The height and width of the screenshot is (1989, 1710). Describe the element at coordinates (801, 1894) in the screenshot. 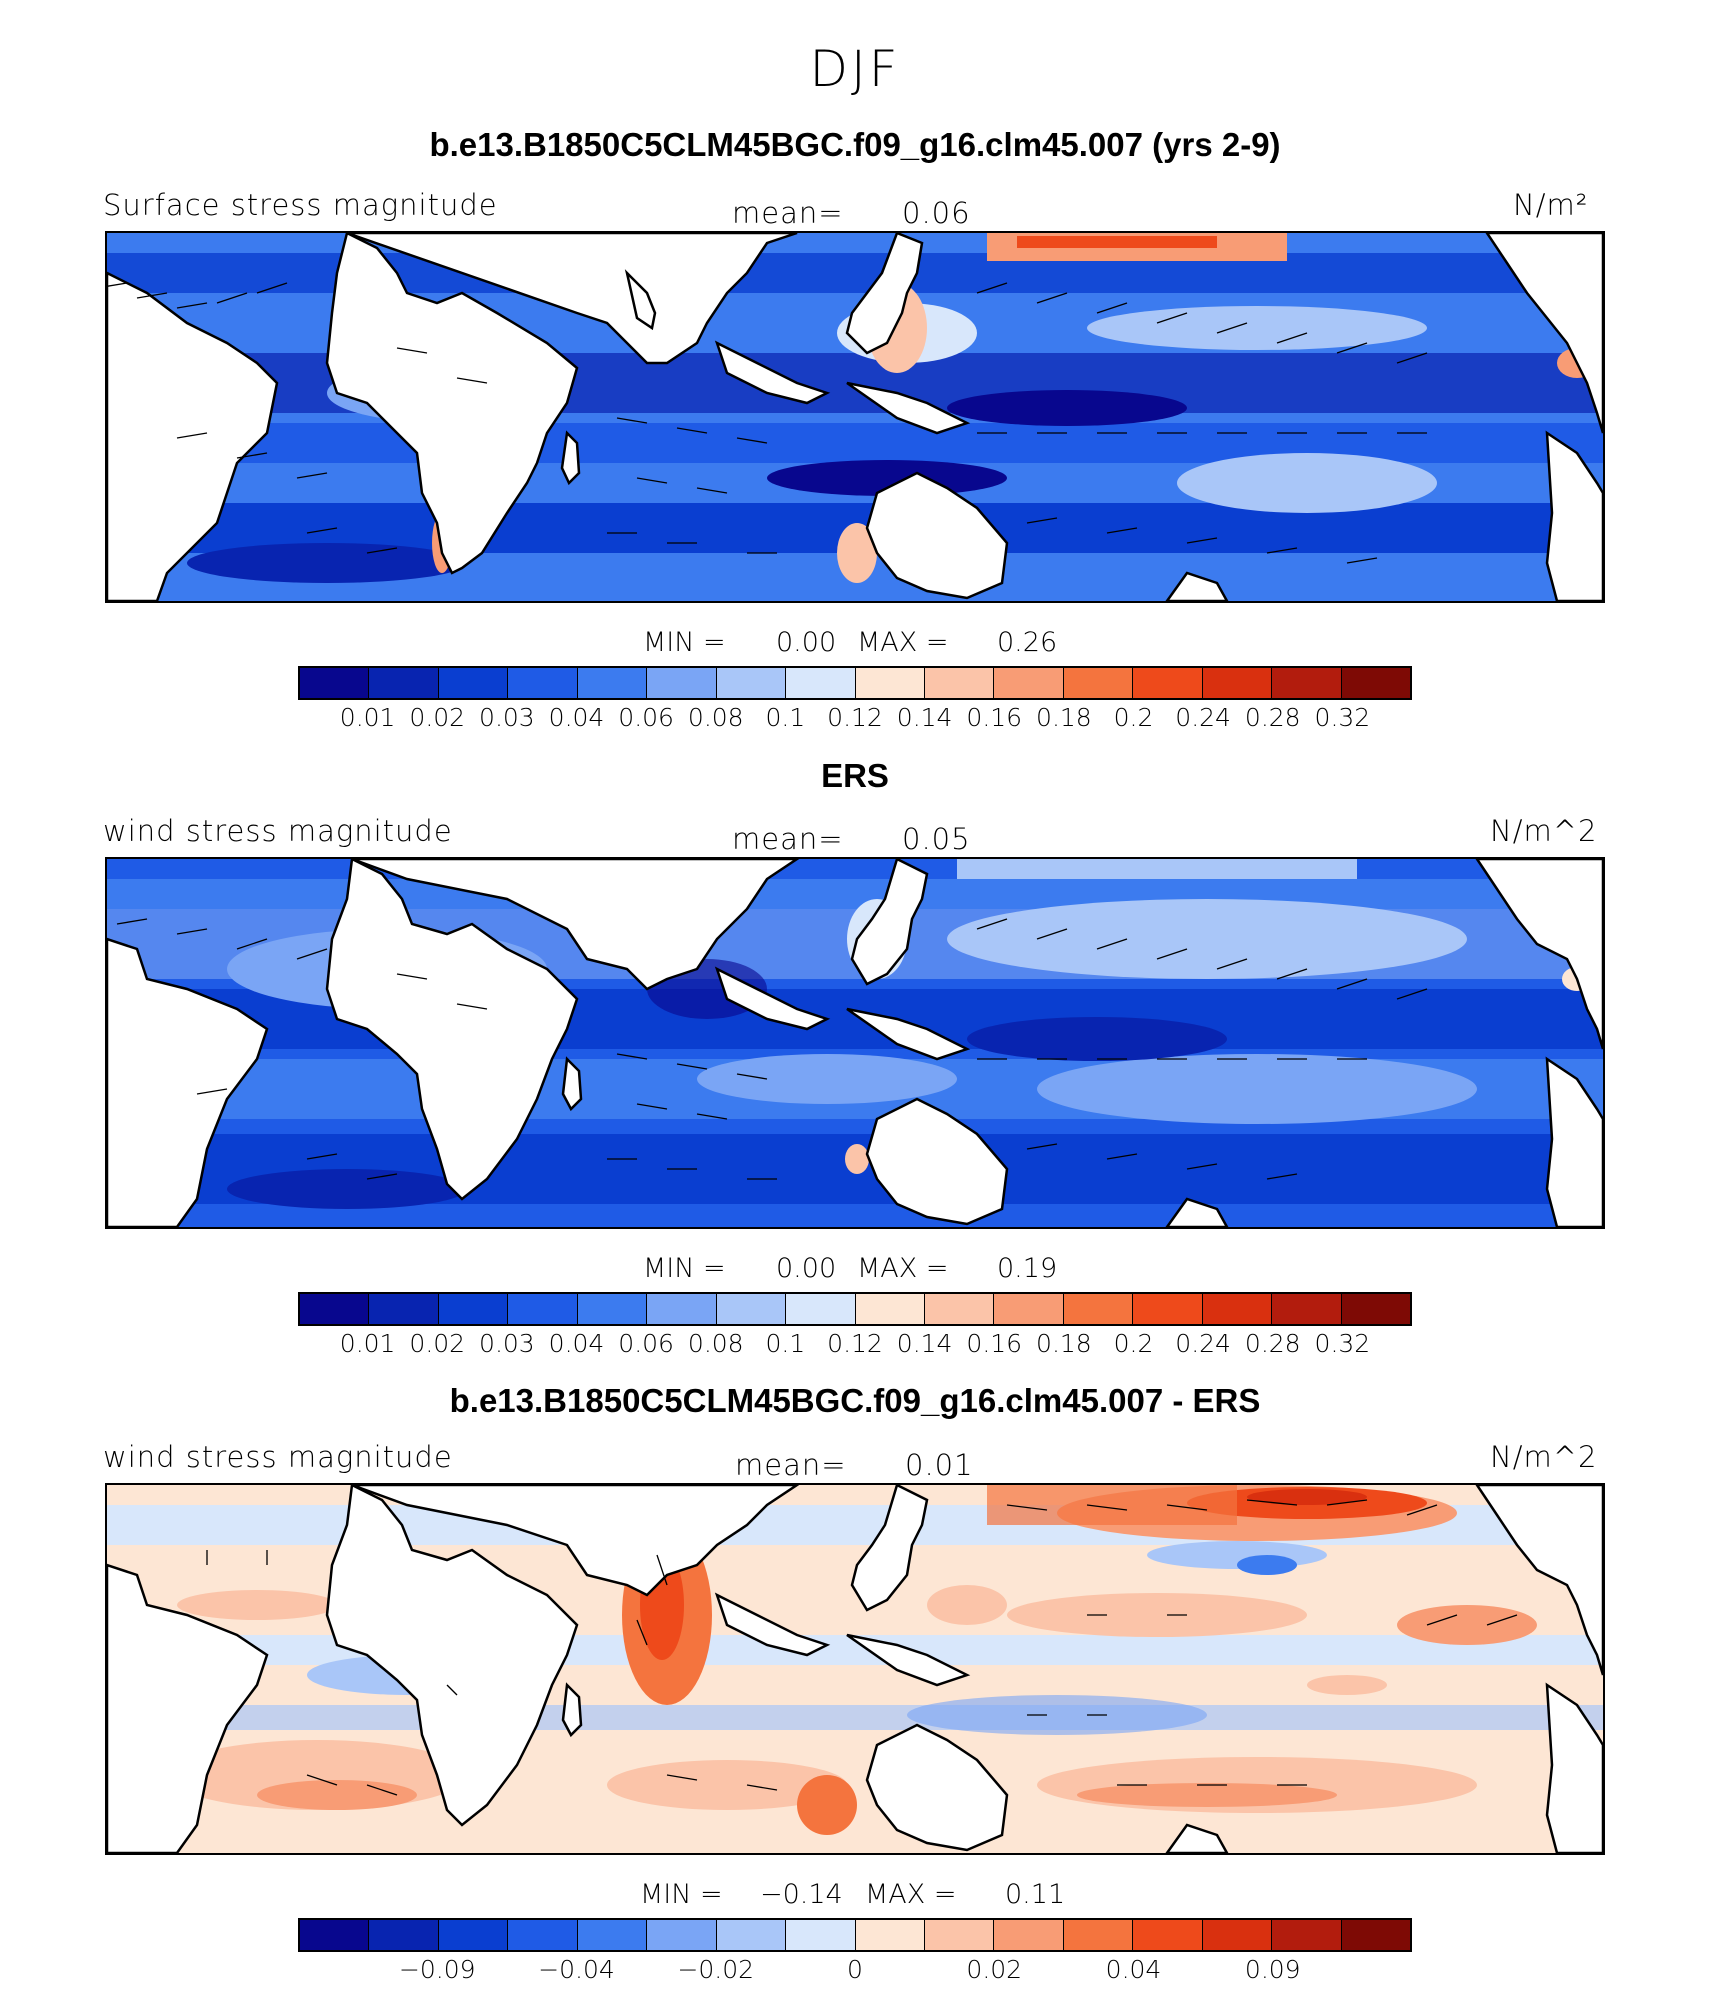

I see `panel-3-min-value: −0.14` at that location.